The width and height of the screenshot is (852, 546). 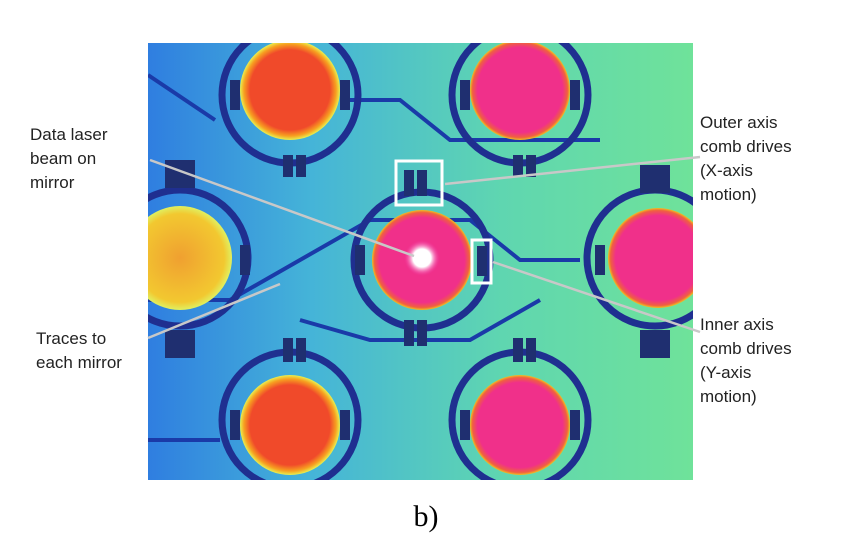 I want to click on label-line: (Y-axis, so click(x=725, y=372).